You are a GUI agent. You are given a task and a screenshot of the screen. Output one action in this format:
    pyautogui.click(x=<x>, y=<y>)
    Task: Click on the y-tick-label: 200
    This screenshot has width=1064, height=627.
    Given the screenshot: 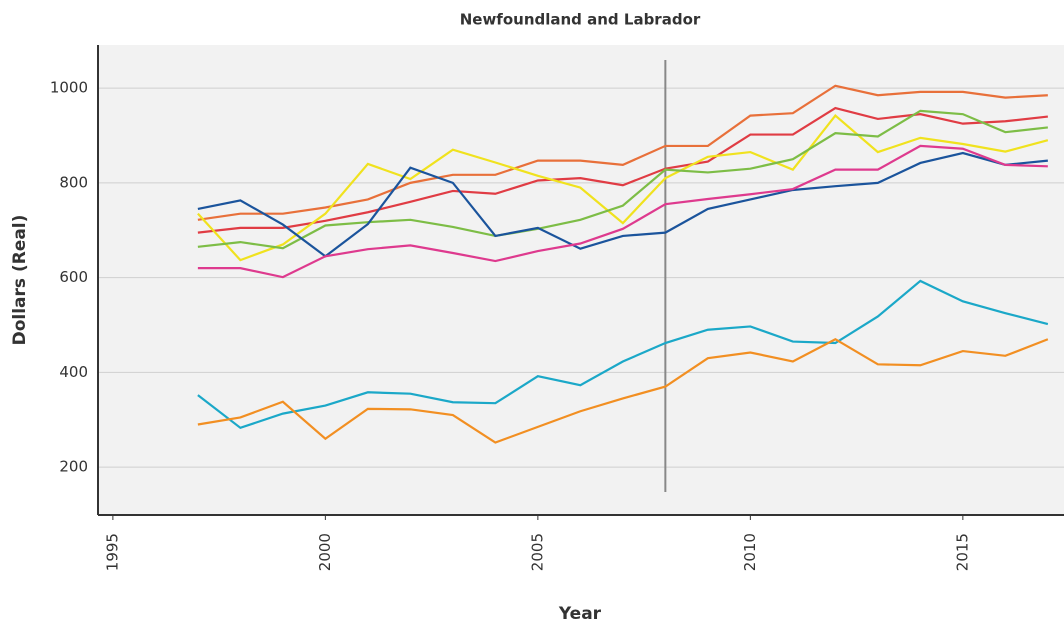 What is the action you would take?
    pyautogui.click(x=73, y=467)
    